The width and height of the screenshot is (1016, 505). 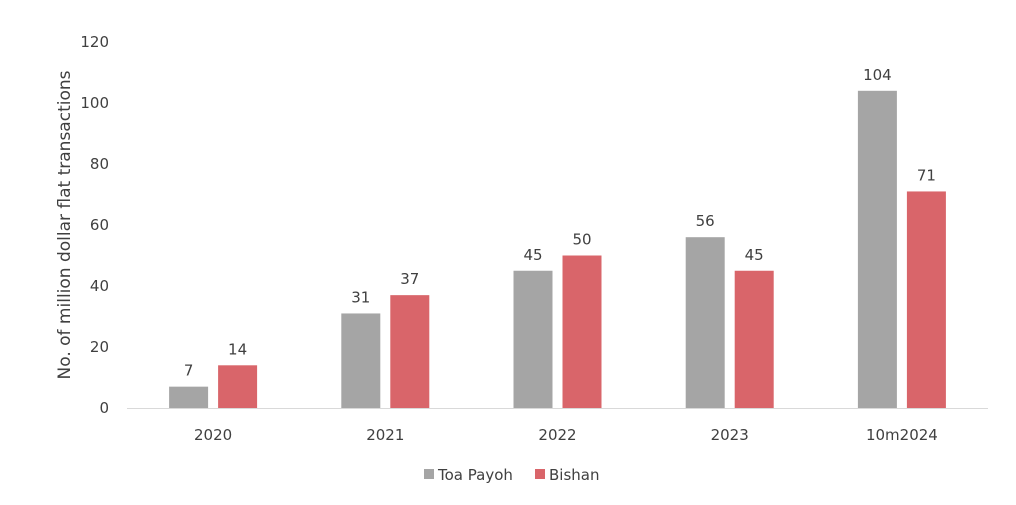 What do you see at coordinates (574, 475) in the screenshot?
I see `legend-label: Bishan` at bounding box center [574, 475].